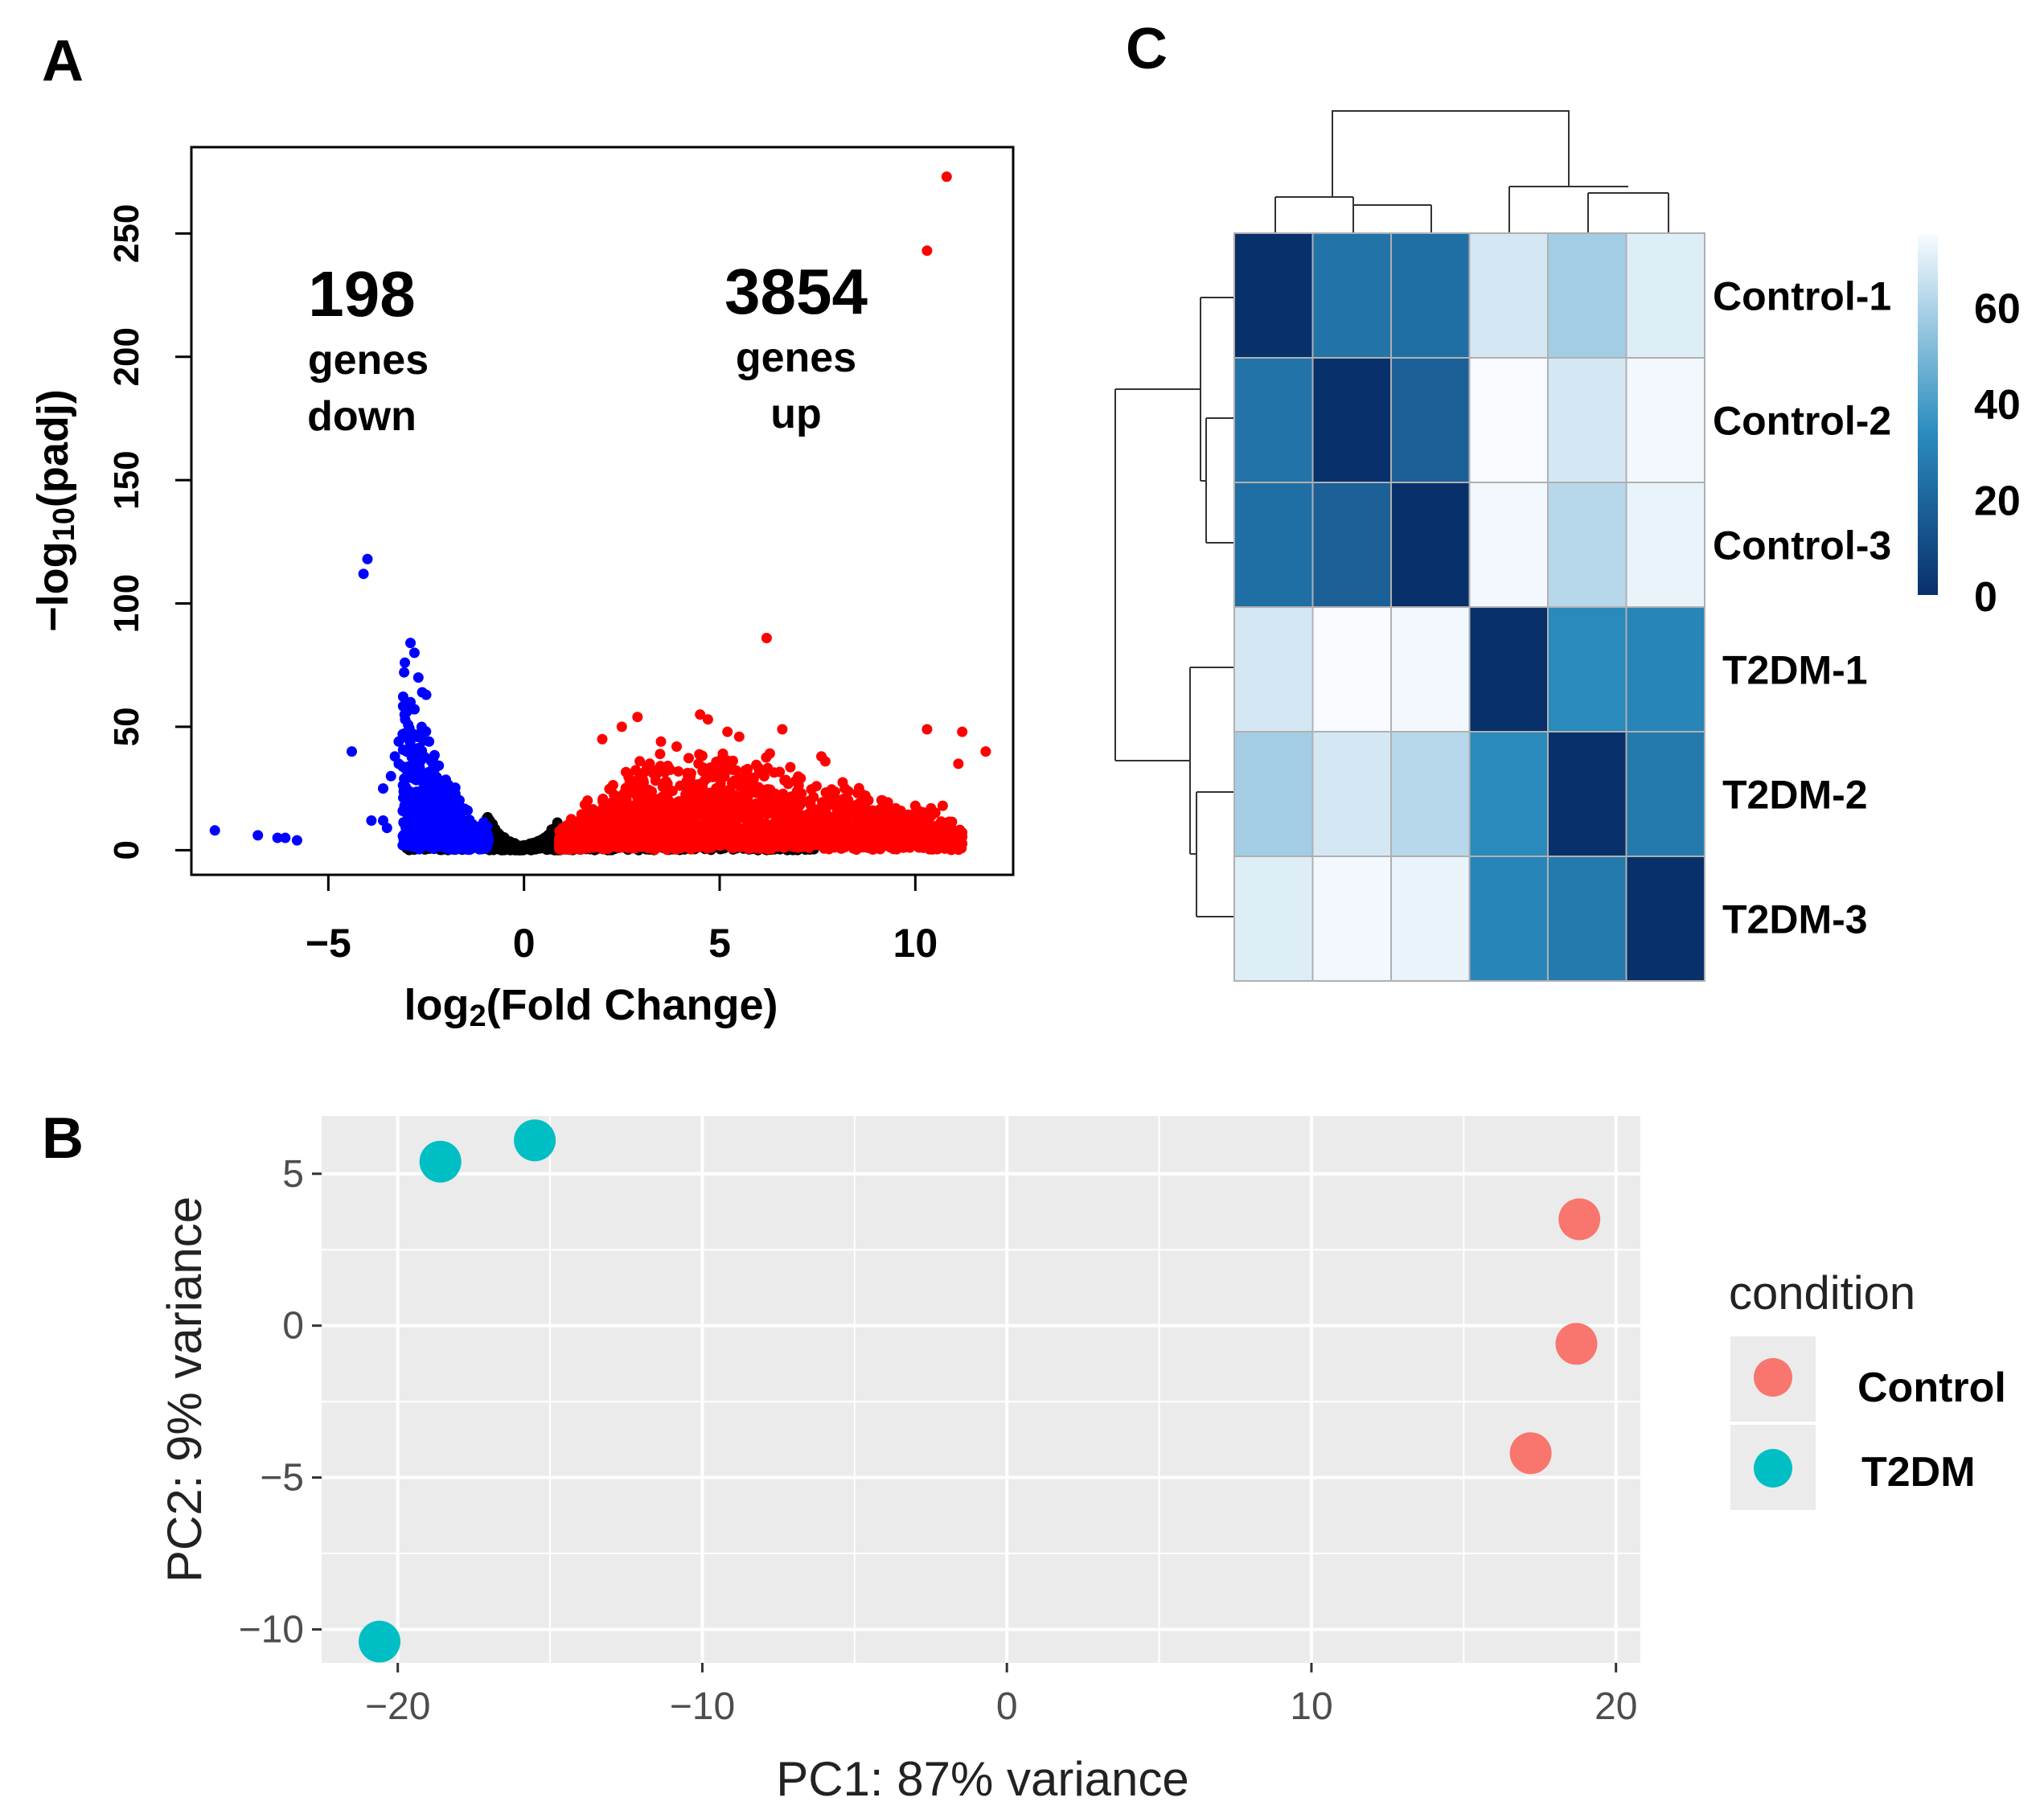 This screenshot has height=1818, width=2044. I want to click on volcano-y-title-suffix: (padj), so click(53, 448).